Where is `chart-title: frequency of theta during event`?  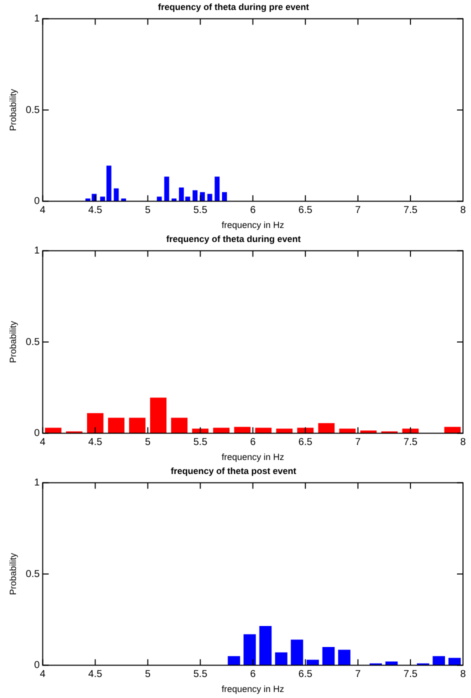
chart-title: frequency of theta during event is located at coordinates (233, 239).